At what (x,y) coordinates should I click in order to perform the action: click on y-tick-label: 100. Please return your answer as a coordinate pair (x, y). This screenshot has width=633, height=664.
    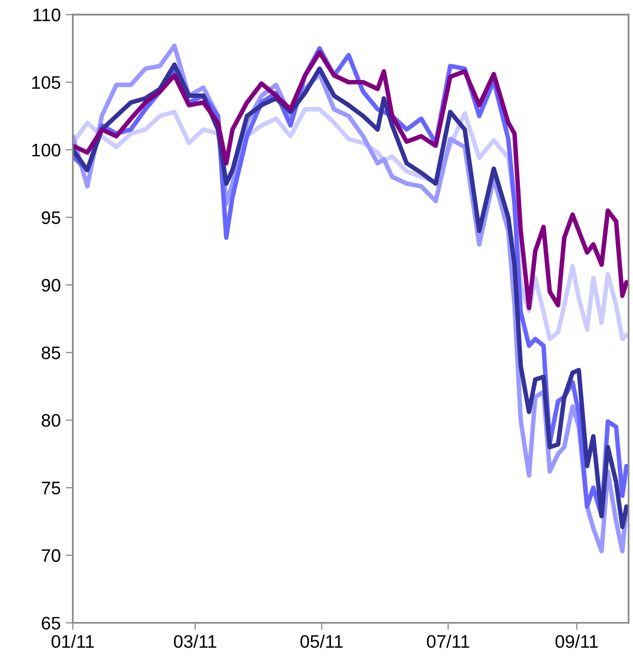
    Looking at the image, I should click on (46, 150).